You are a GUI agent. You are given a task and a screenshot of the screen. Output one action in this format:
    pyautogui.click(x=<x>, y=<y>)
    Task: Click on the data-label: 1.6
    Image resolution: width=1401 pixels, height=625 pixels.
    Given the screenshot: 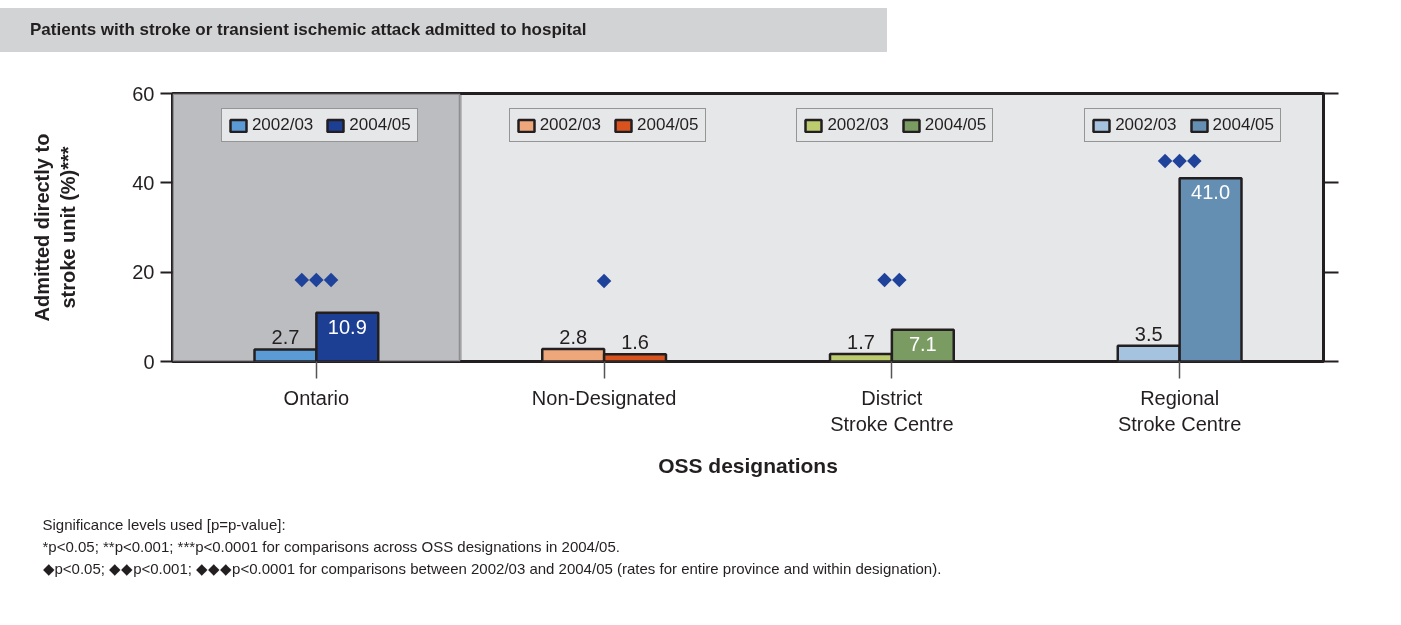 What is the action you would take?
    pyautogui.click(x=635, y=342)
    